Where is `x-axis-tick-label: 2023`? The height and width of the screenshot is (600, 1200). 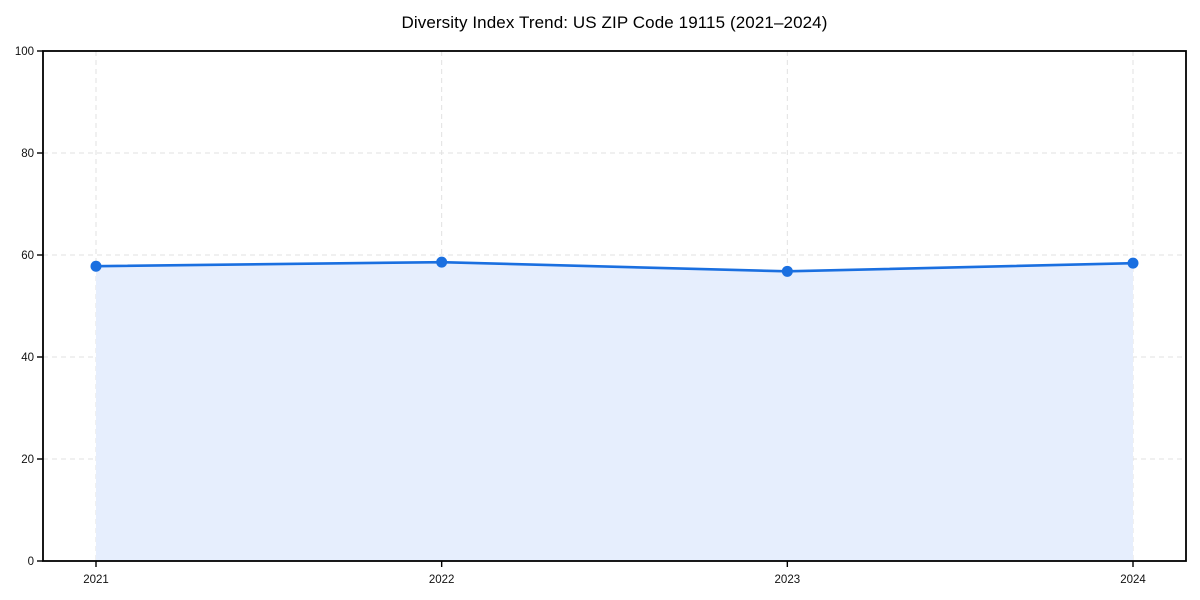 x-axis-tick-label: 2023 is located at coordinates (788, 580).